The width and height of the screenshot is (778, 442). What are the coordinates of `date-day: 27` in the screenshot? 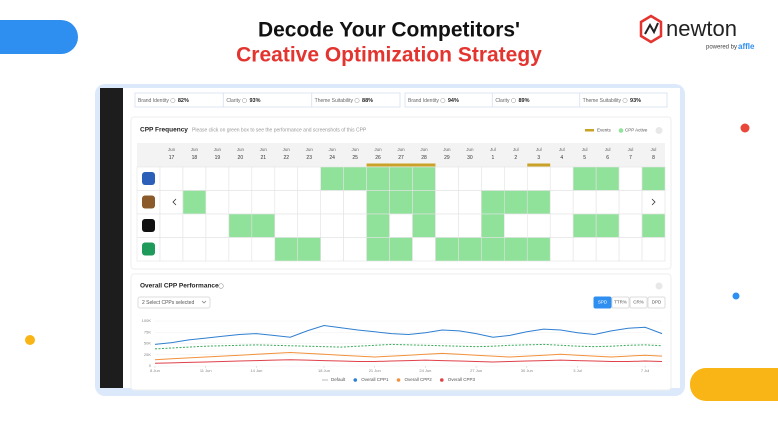 It's located at (401, 158).